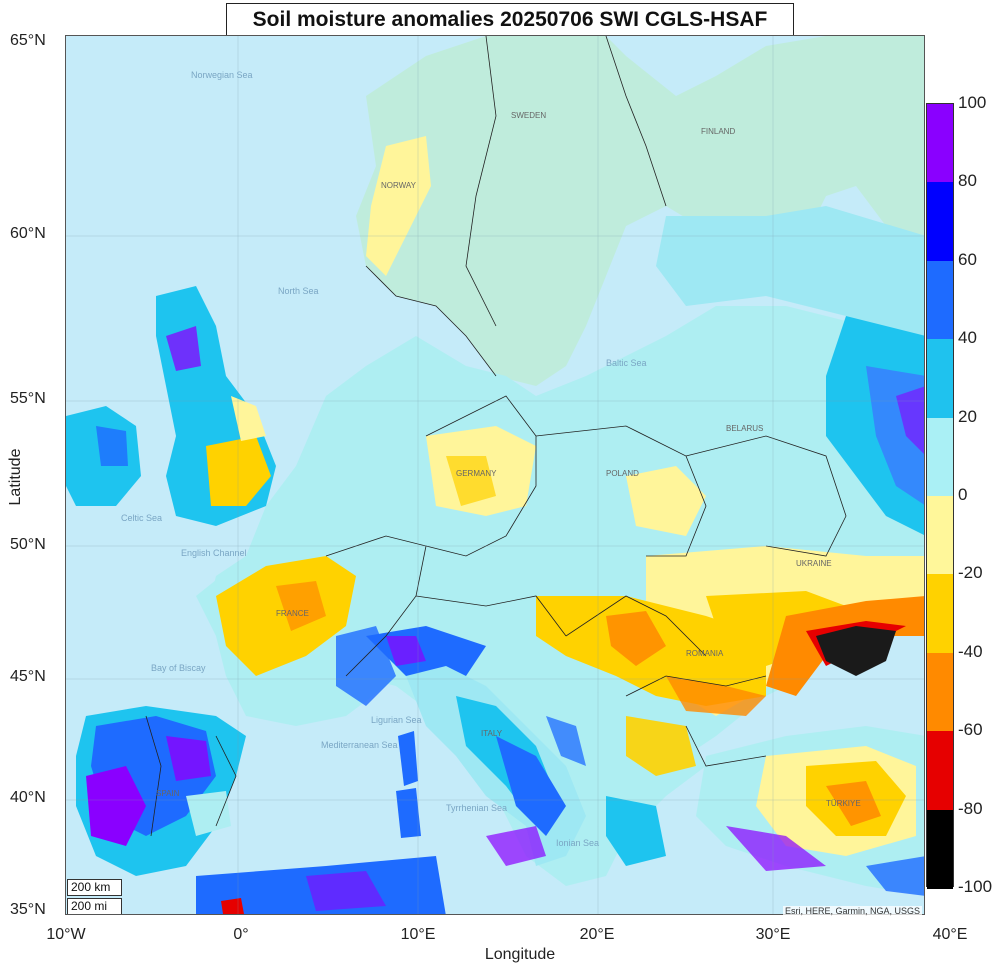 This screenshot has height=967, width=1000. What do you see at coordinates (975, 886) in the screenshot?
I see `colorbar-tick-label: -100` at bounding box center [975, 886].